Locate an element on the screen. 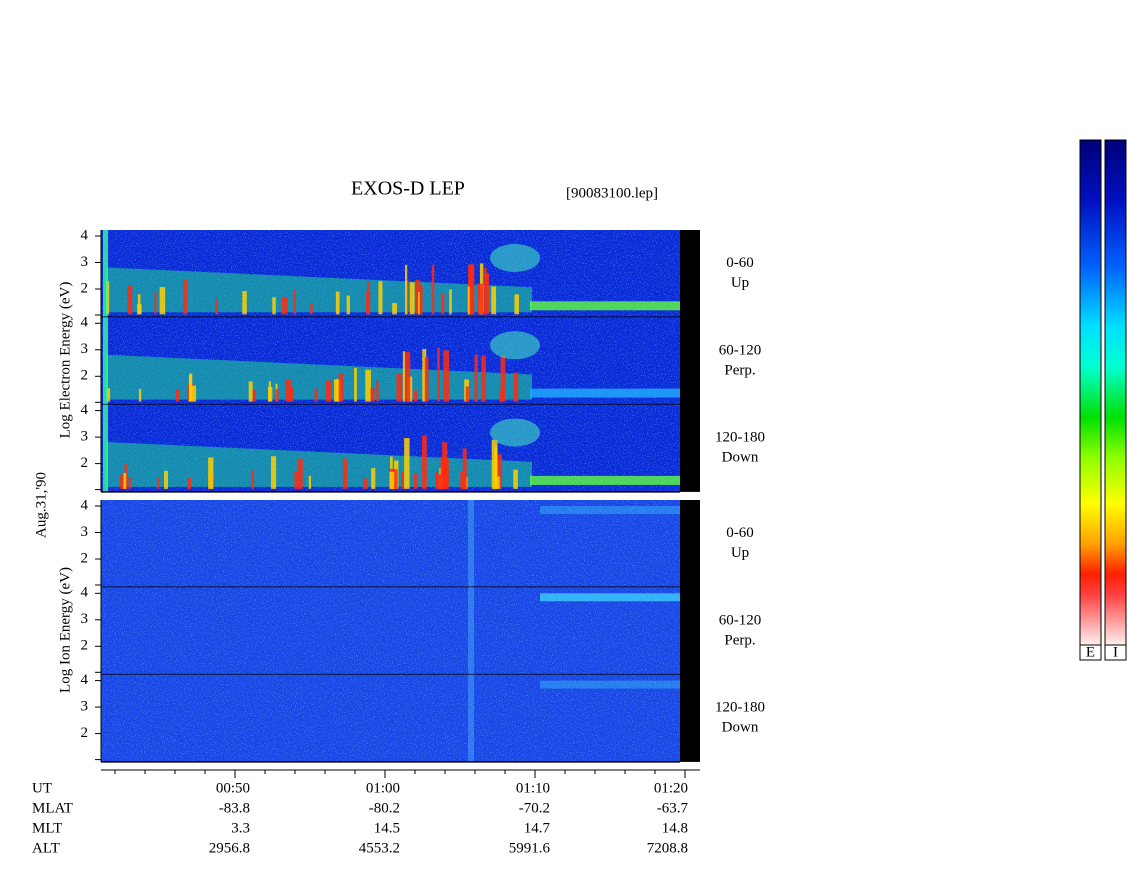 This screenshot has height=880, width=1130. panel-range: 120-180 is located at coordinates (740, 438).